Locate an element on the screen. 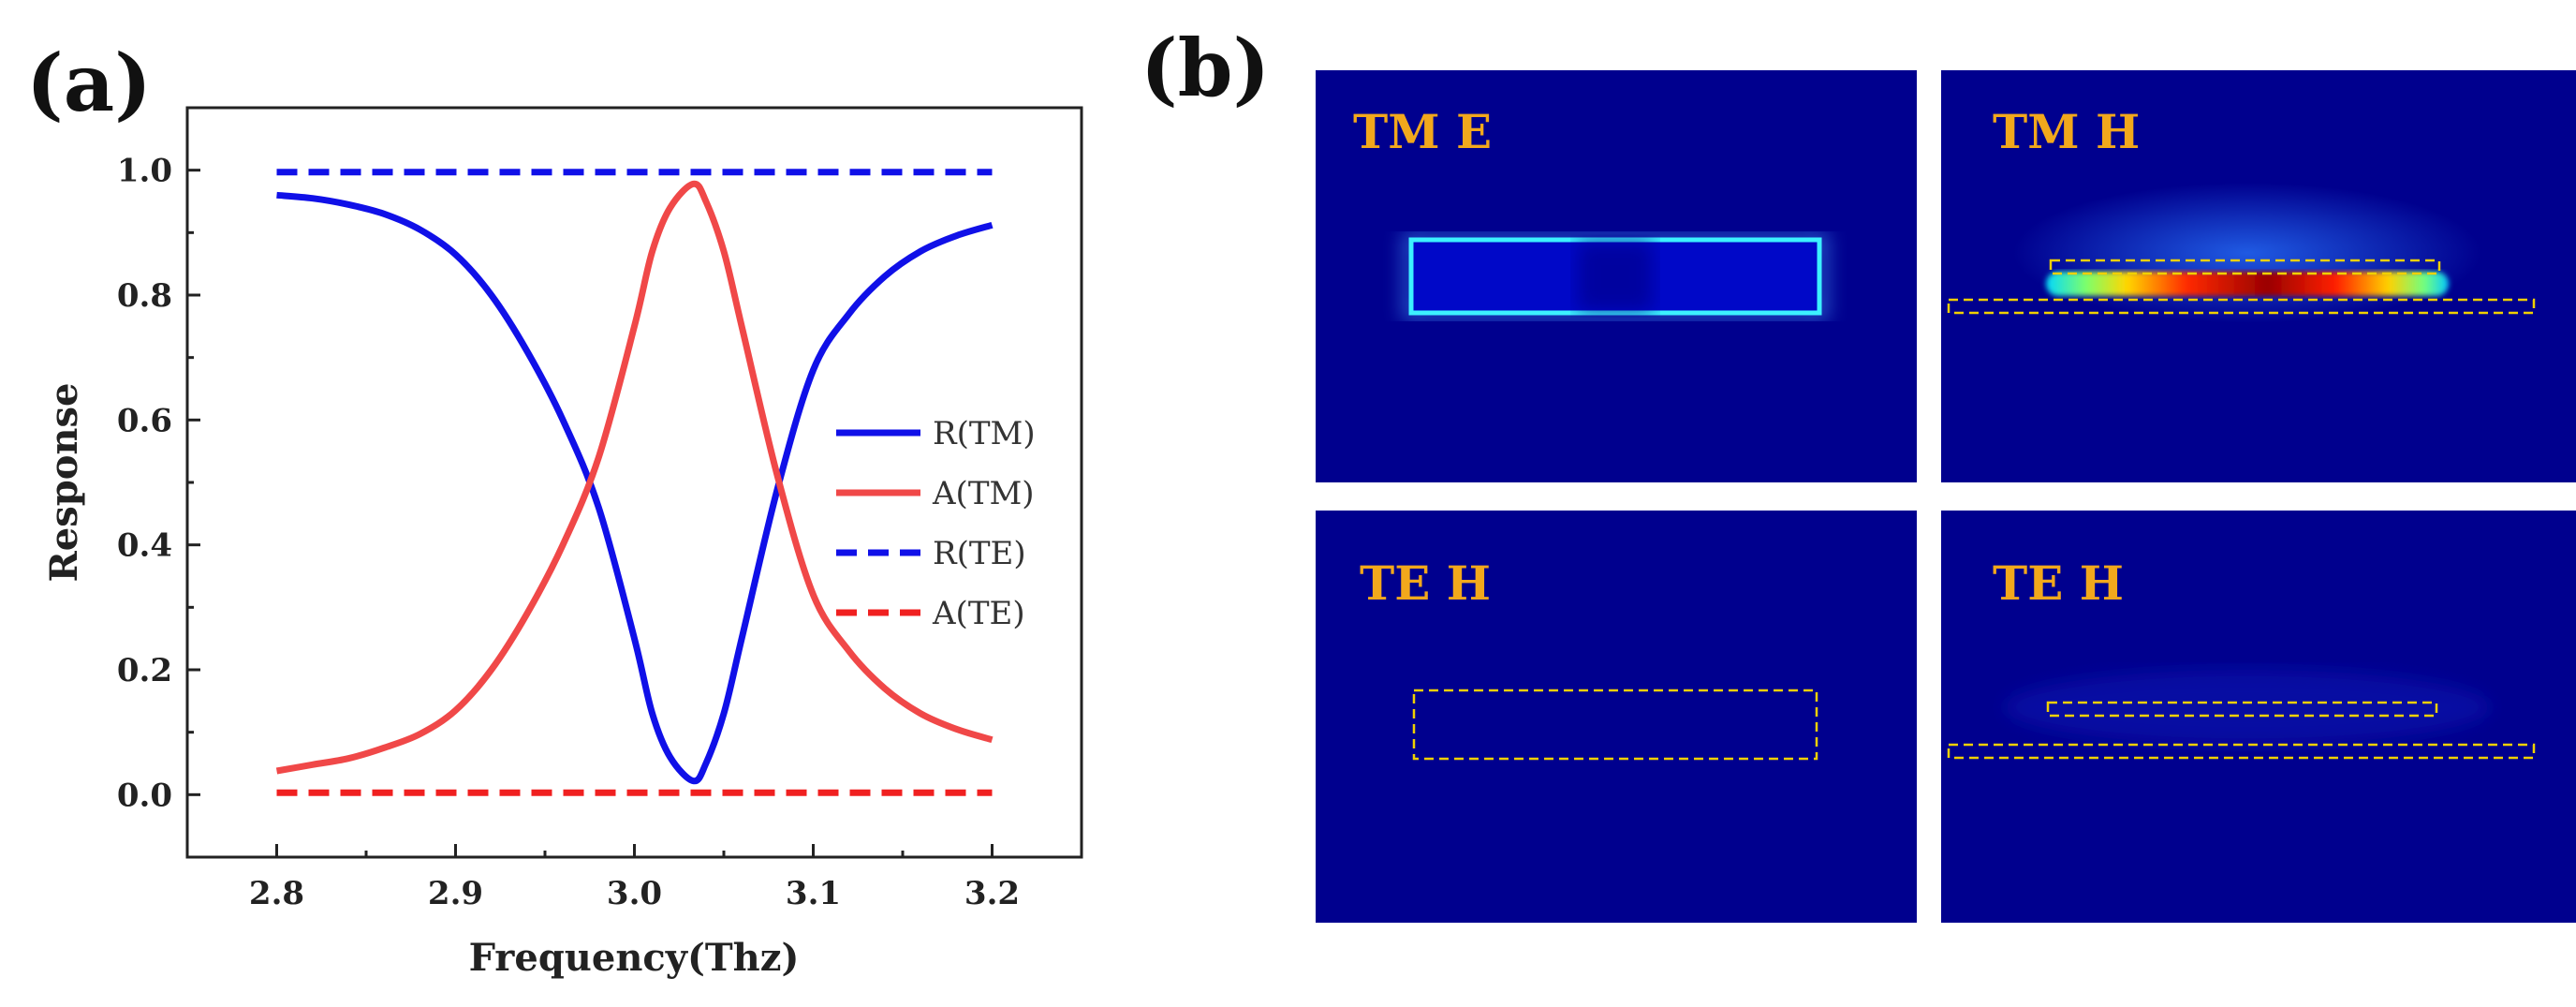  legend: R(TM) A(TM) R(TE) A(TE) is located at coordinates (936, 523).